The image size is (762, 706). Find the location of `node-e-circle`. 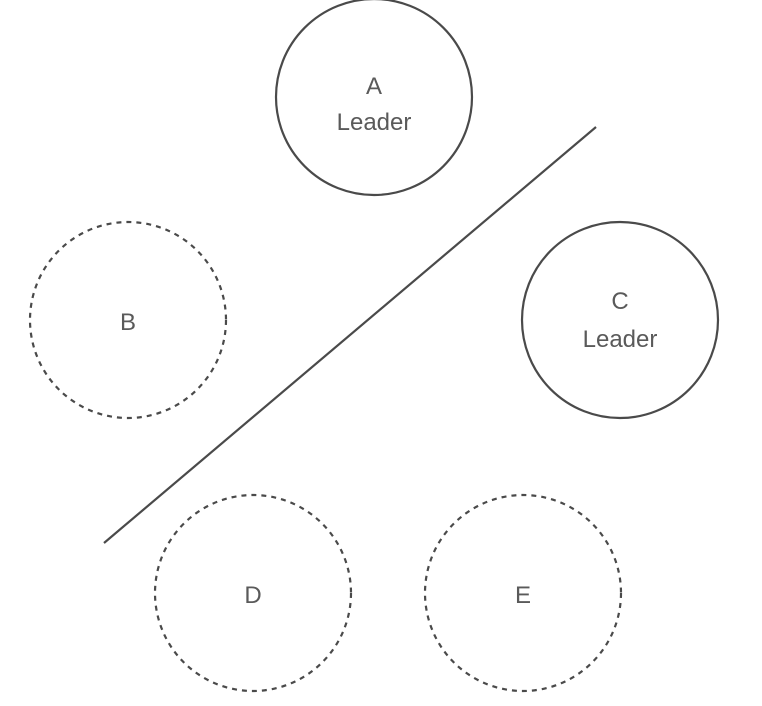

node-e-circle is located at coordinates (523, 593).